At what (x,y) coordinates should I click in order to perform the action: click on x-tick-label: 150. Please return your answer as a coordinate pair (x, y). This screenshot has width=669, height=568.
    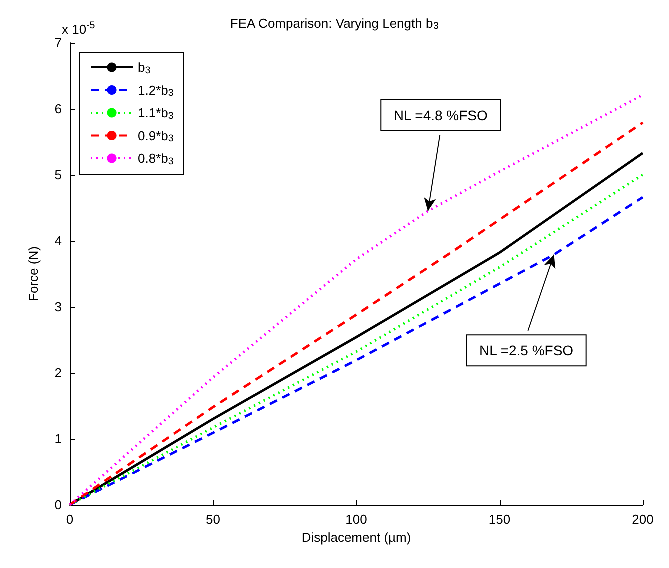
    Looking at the image, I should click on (499, 519).